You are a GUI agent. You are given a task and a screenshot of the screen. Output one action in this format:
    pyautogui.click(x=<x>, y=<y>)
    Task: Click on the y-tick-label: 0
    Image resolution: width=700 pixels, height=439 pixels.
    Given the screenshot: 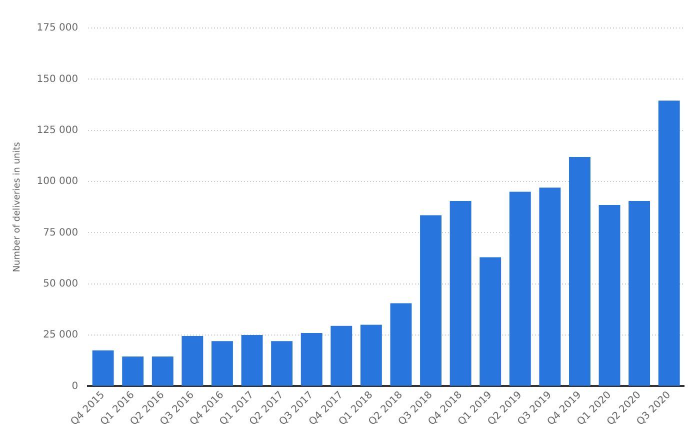 What is the action you would take?
    pyautogui.click(x=75, y=386)
    